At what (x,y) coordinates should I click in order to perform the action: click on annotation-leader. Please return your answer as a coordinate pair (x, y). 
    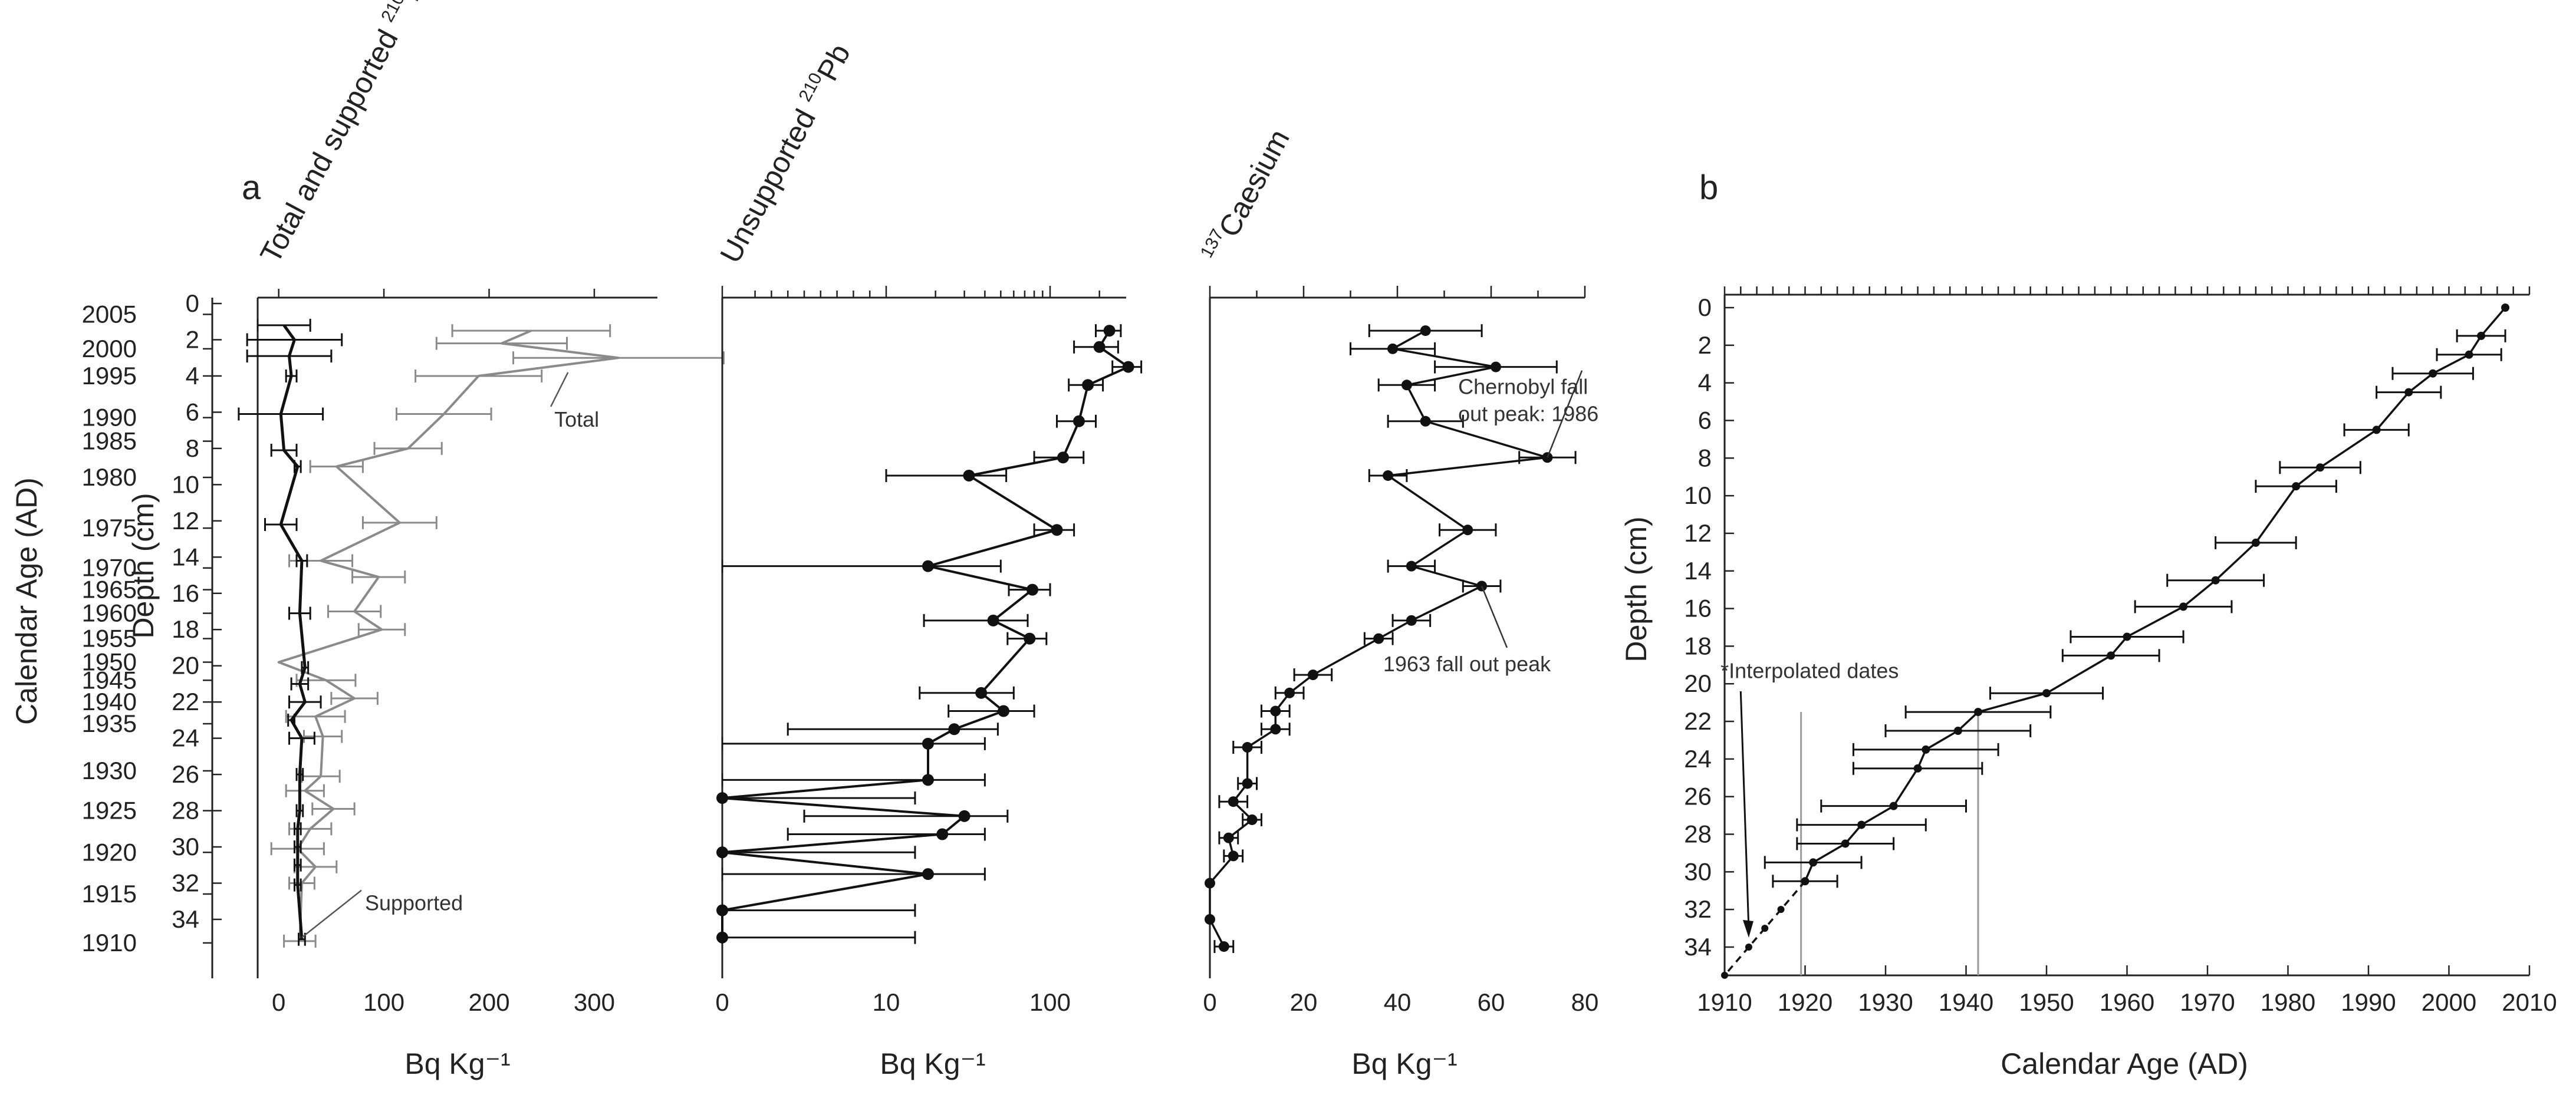
    Looking at the image, I should click on (331, 914).